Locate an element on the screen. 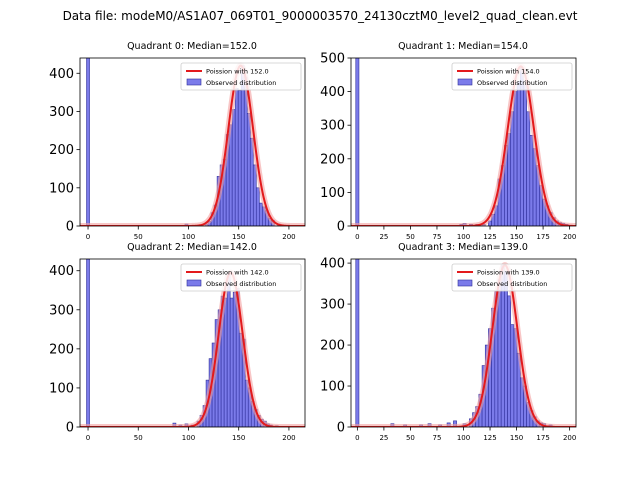 This screenshot has height=480, width=640. legend: Poission with 142.0 Observed distribution is located at coordinates (241, 277).